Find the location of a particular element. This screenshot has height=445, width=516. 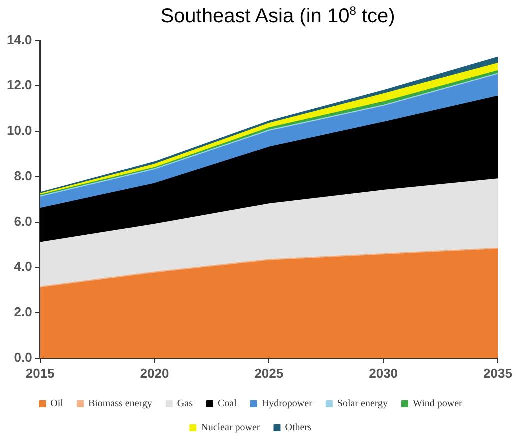

y-tick-label: 2.0 is located at coordinates (23, 312).